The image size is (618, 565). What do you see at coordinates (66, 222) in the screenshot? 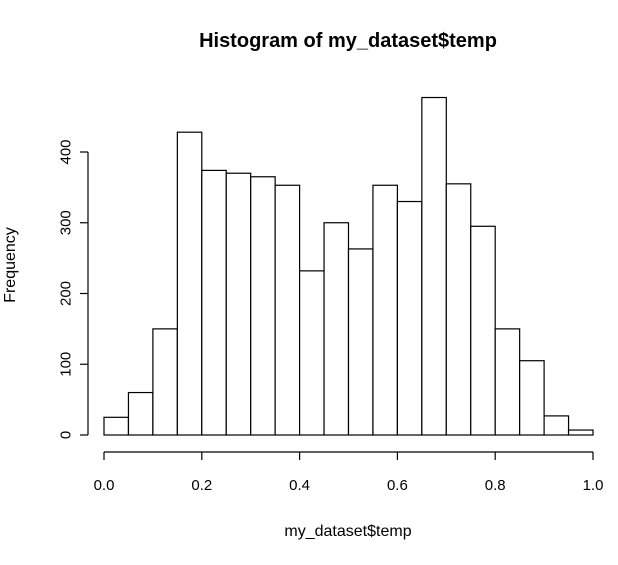
I see `y-tick-label-3: 300` at bounding box center [66, 222].